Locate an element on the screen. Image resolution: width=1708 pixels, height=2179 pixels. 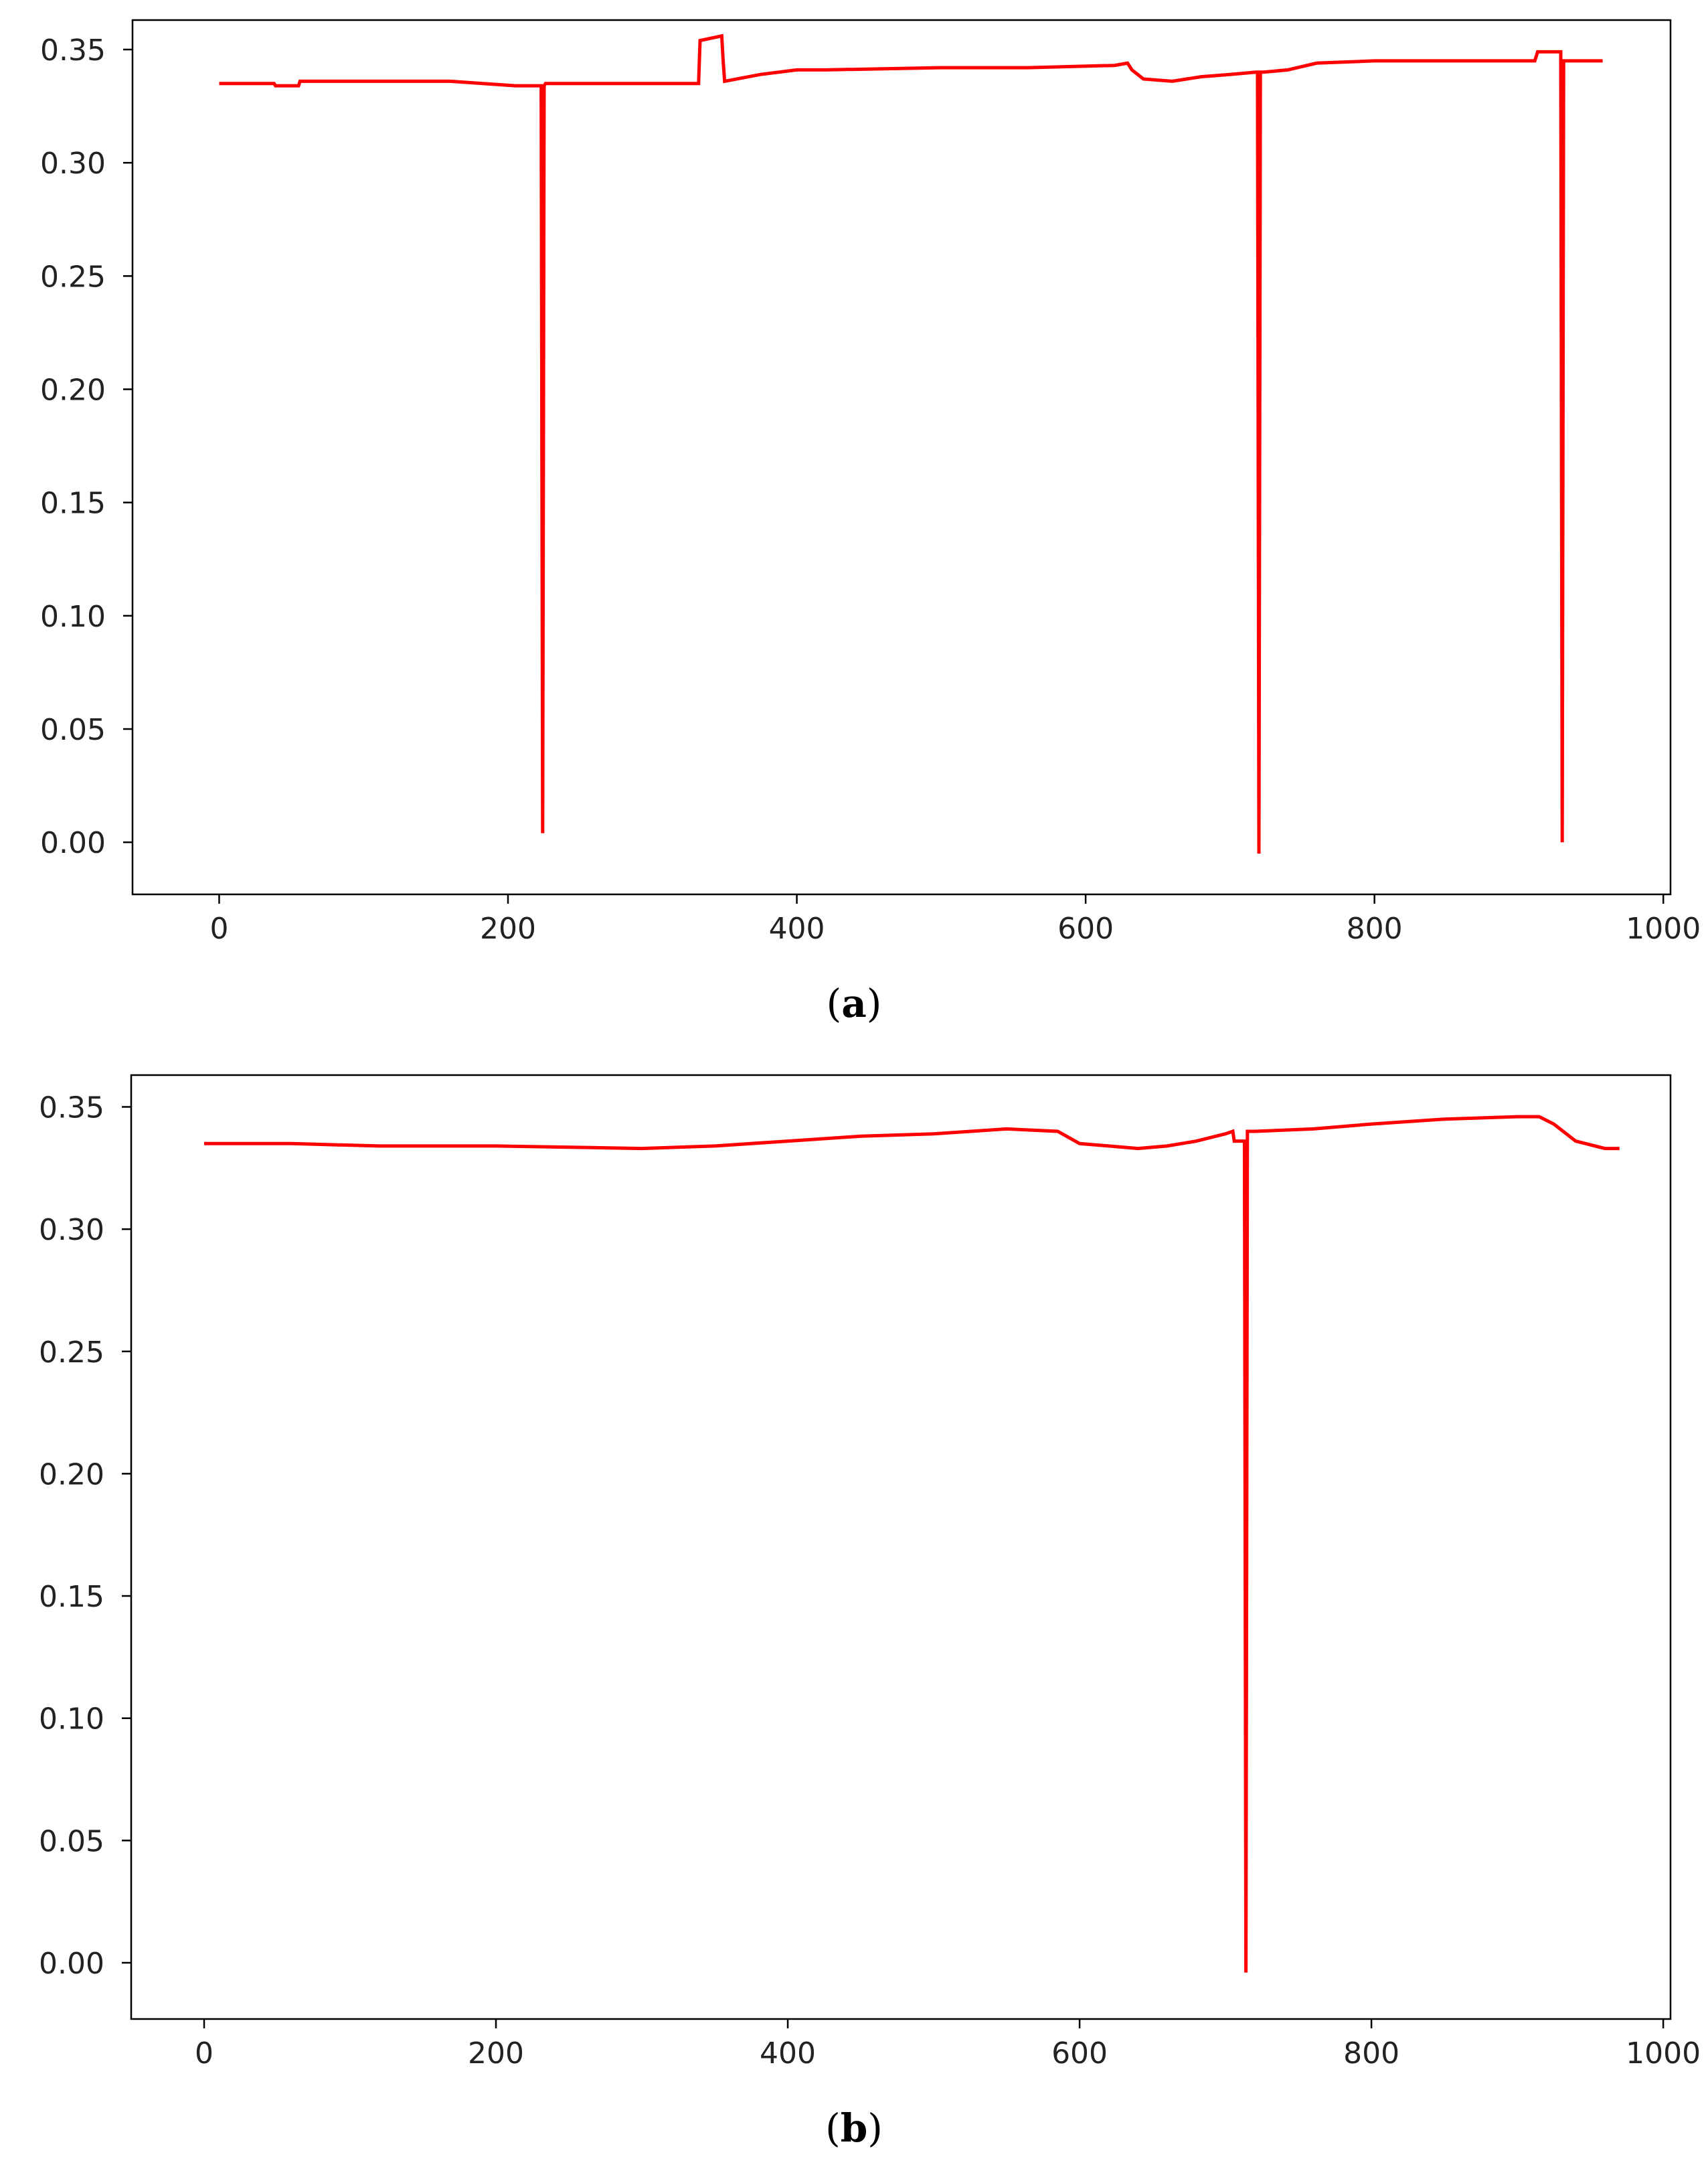
panel-label-b: b is located at coordinates (854, 2128).